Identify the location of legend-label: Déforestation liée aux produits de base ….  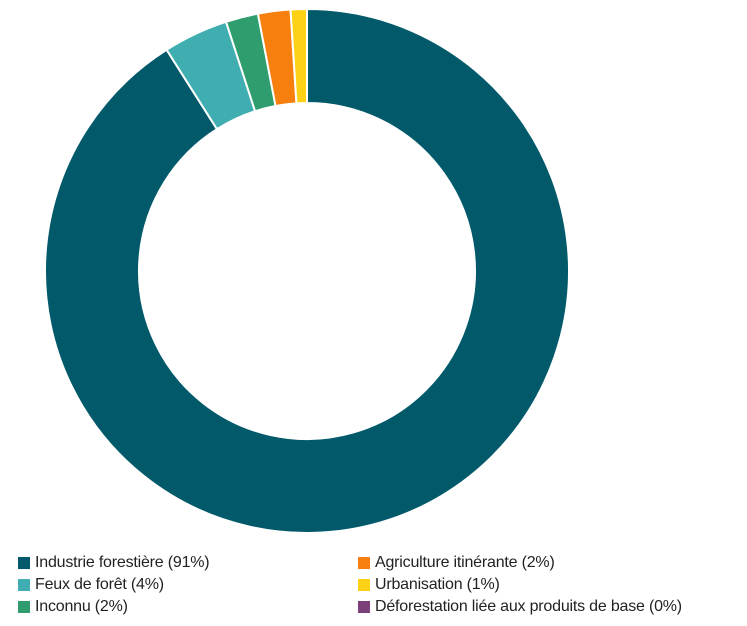
(528, 606).